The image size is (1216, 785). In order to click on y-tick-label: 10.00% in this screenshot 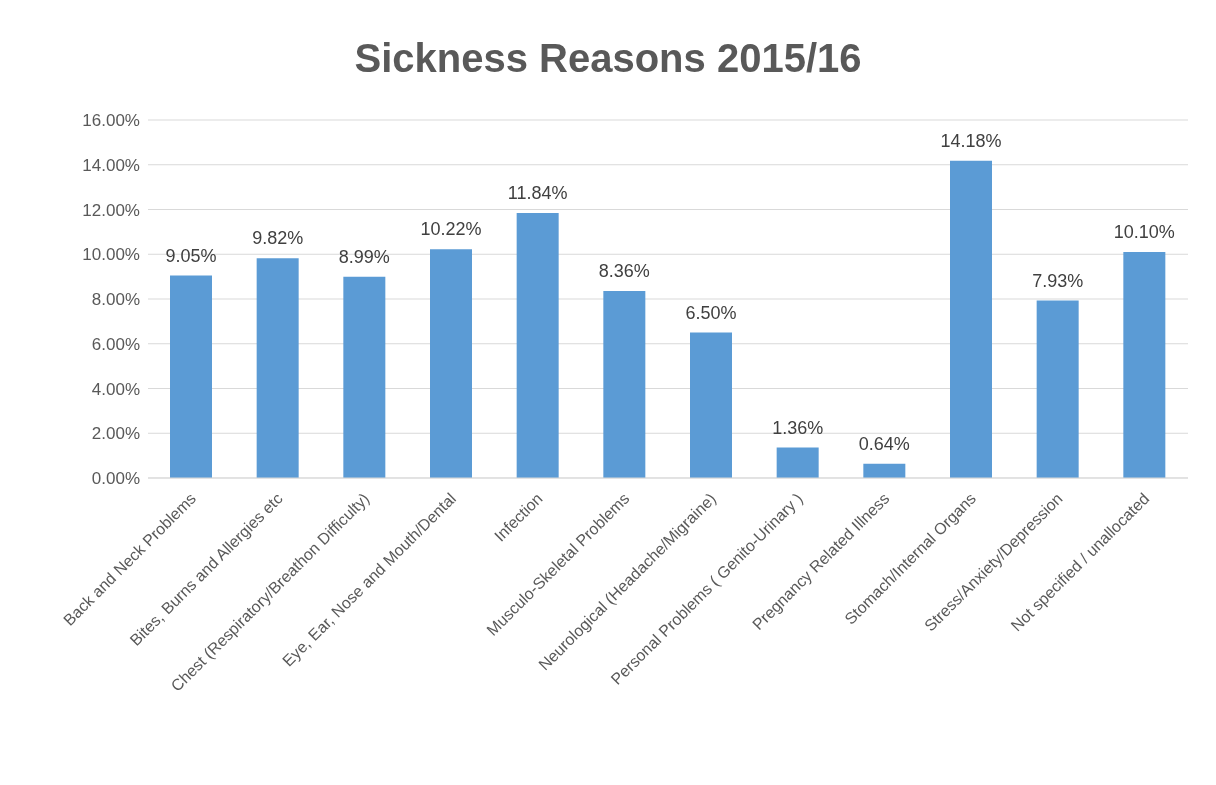, I will do `click(111, 255)`.